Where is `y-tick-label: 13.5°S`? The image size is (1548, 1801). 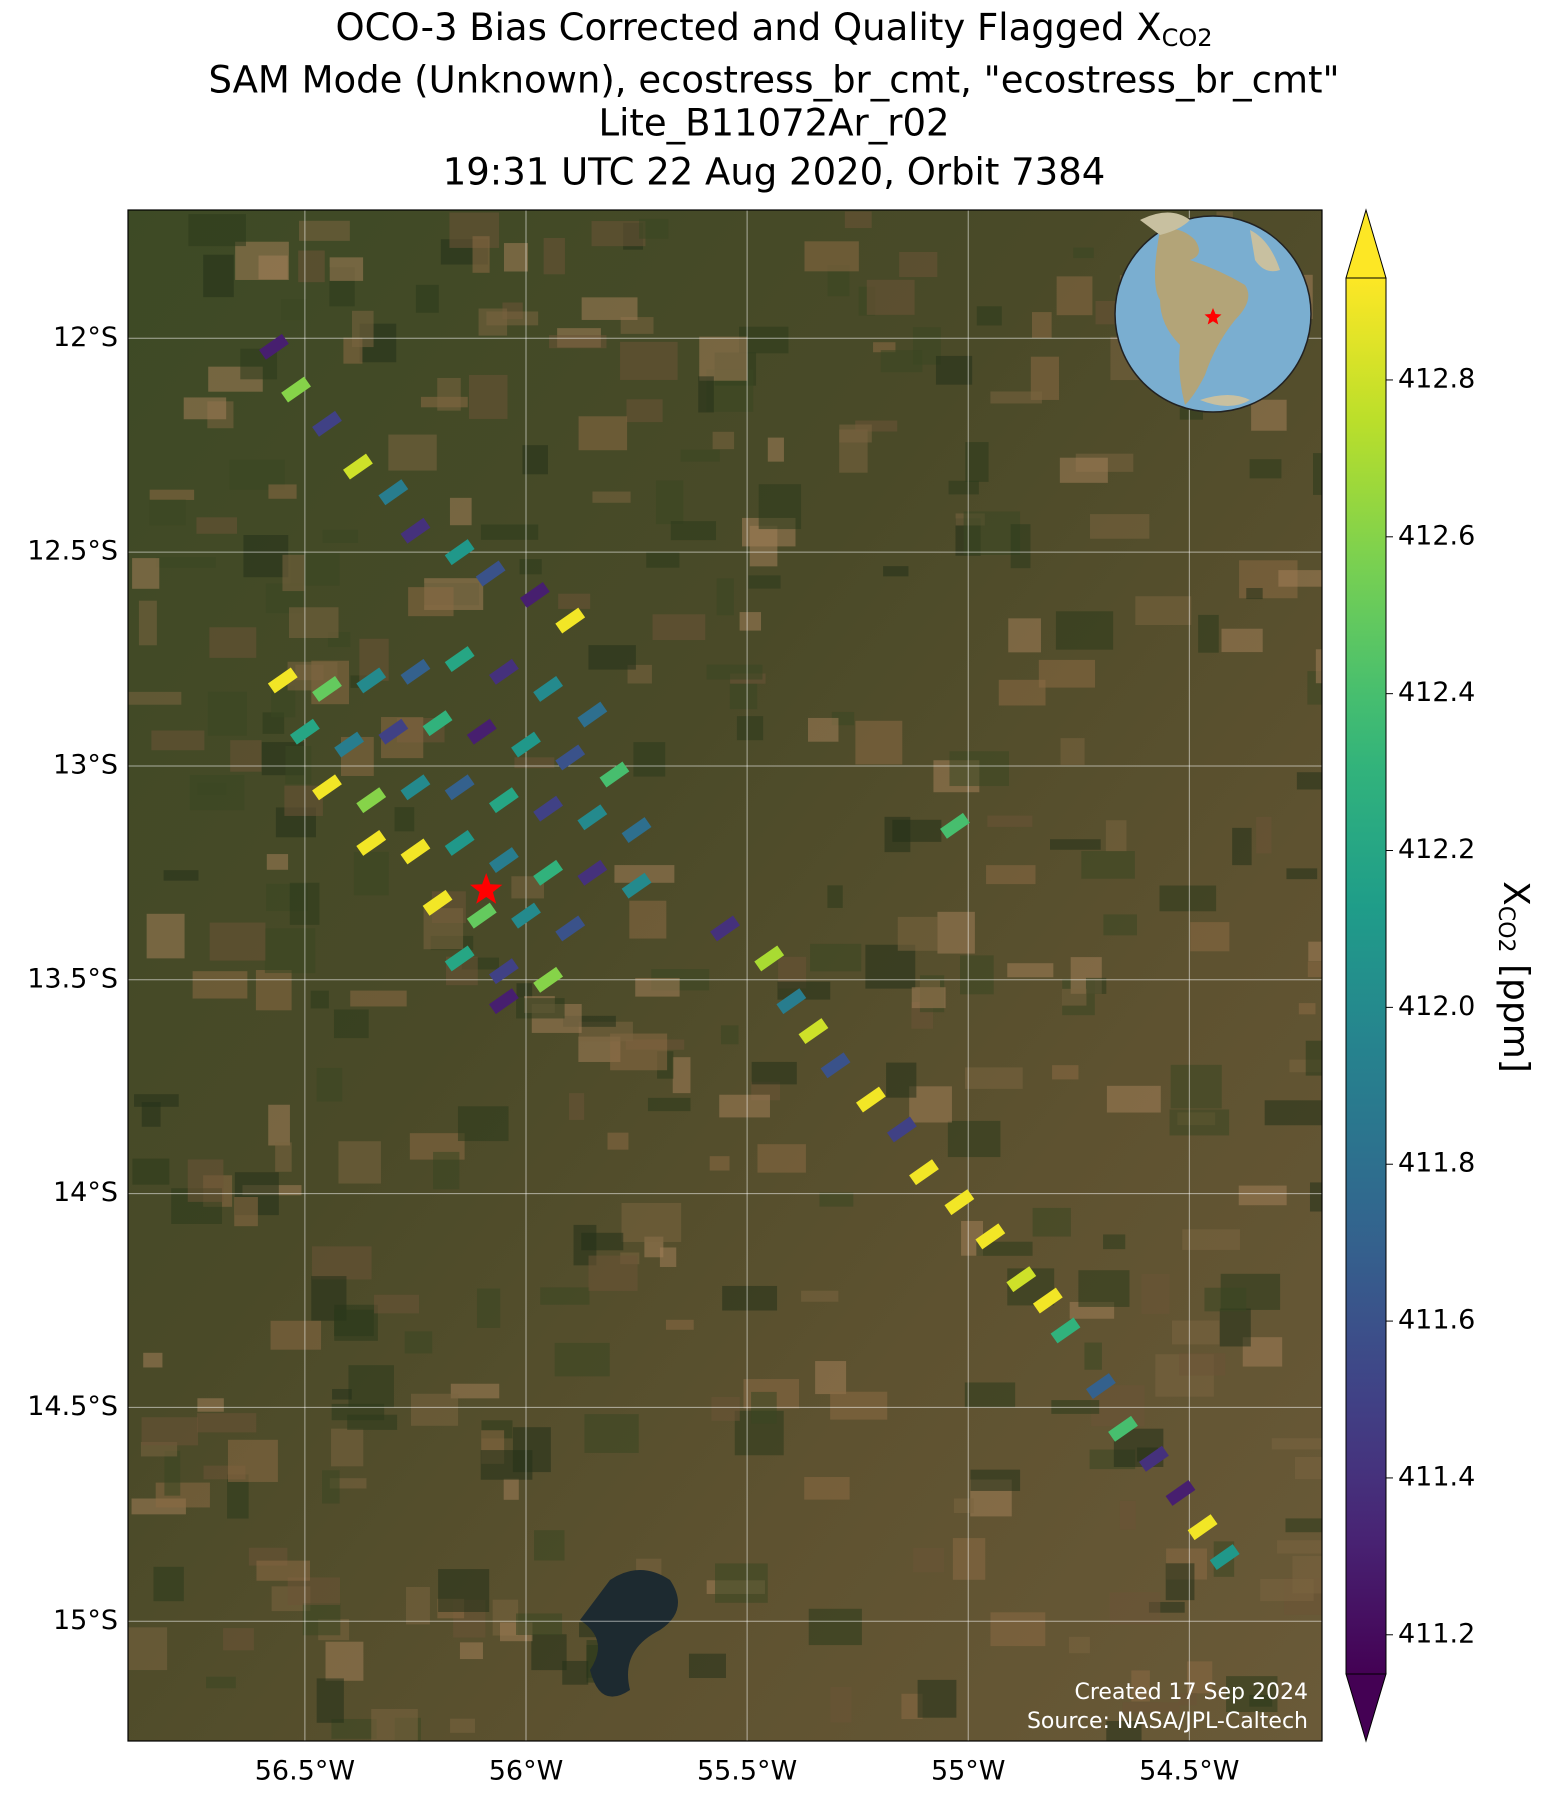 y-tick-label: 13.5°S is located at coordinates (72, 978).